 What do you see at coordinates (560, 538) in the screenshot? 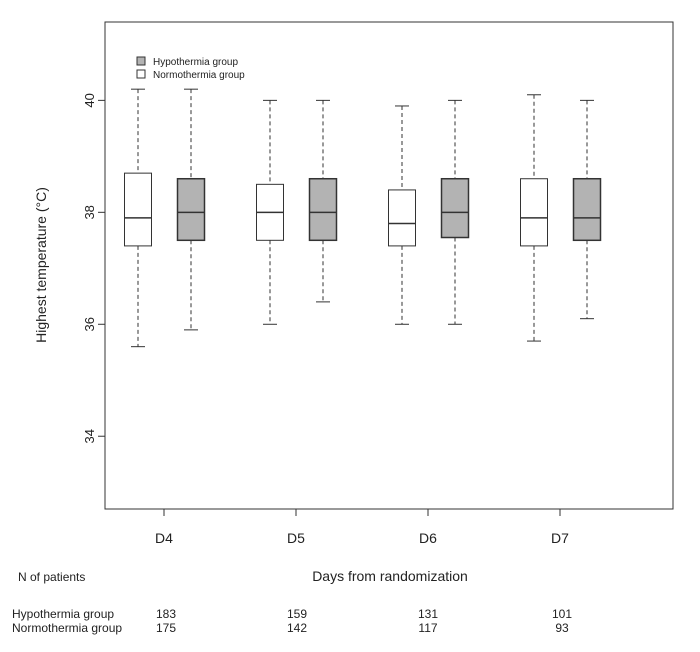
I see `x-tick-label: D7` at bounding box center [560, 538].